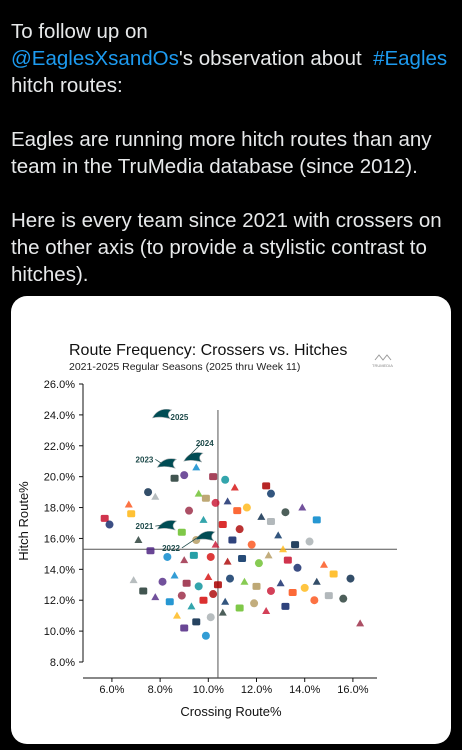 This screenshot has height=750, width=462. Describe the element at coordinates (95, 58) in the screenshot. I see `mention-link: @EaglesXsandOs` at that location.